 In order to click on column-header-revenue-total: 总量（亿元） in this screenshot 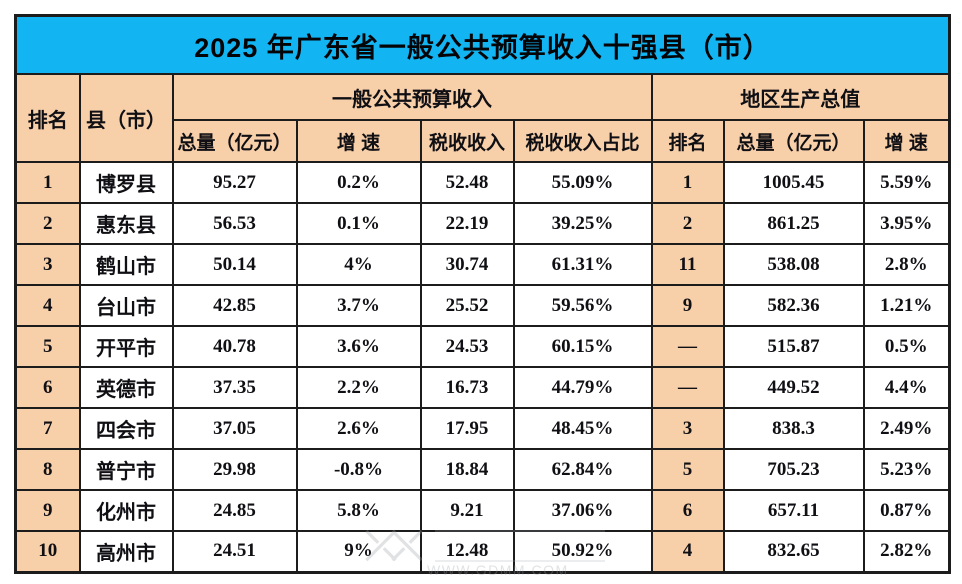, I will do `click(234, 141)`.